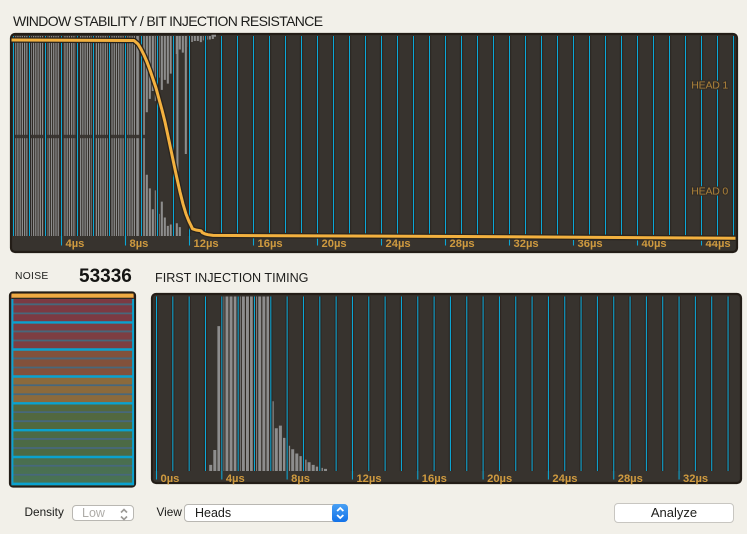 The image size is (747, 534). I want to click on svg-text: 40µs, so click(654, 244).